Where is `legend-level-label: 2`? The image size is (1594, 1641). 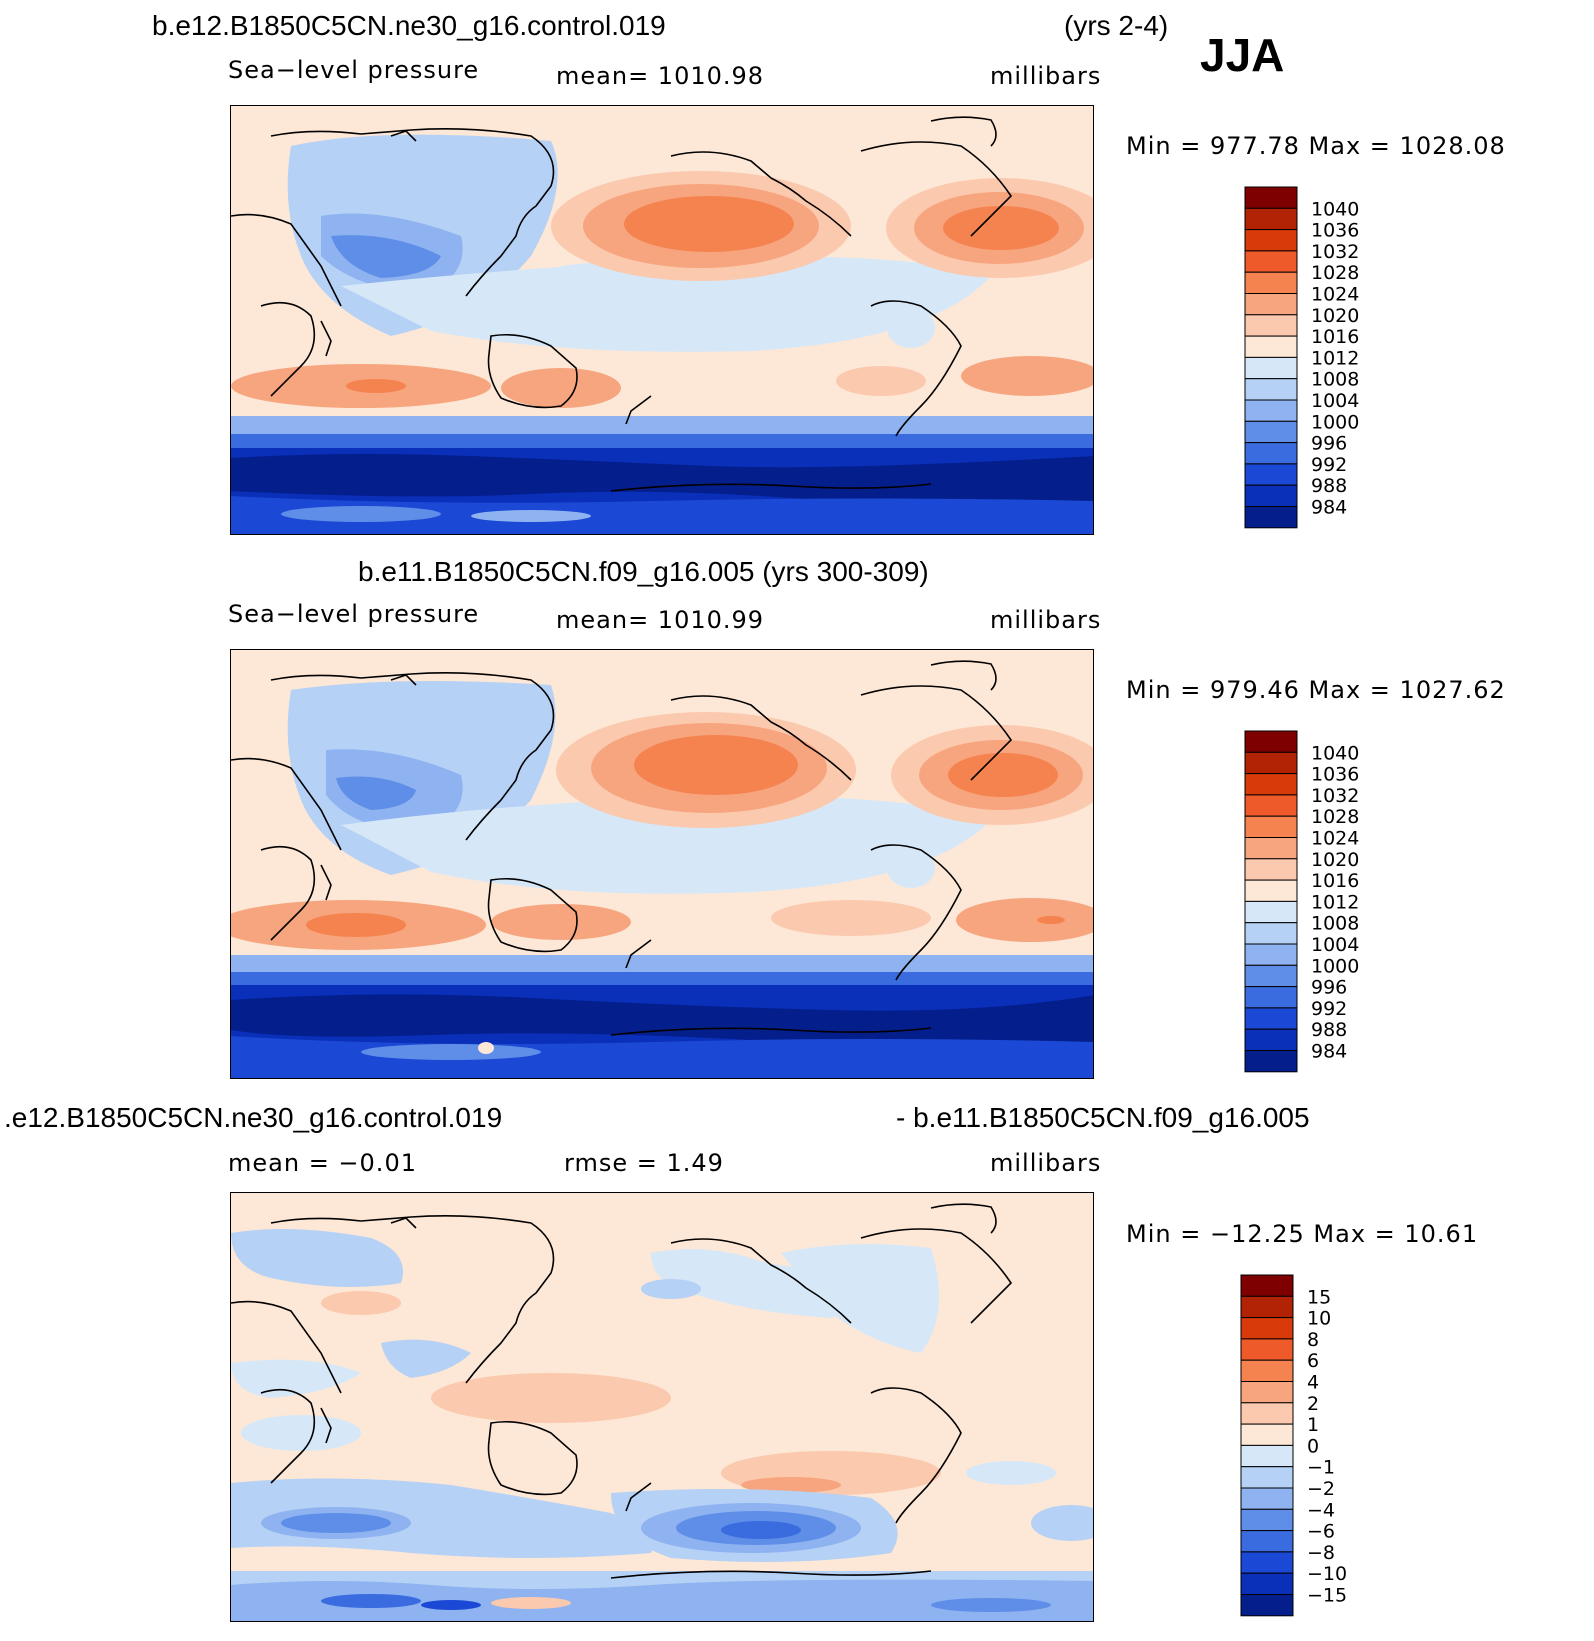 legend-level-label: 2 is located at coordinates (1313, 1404).